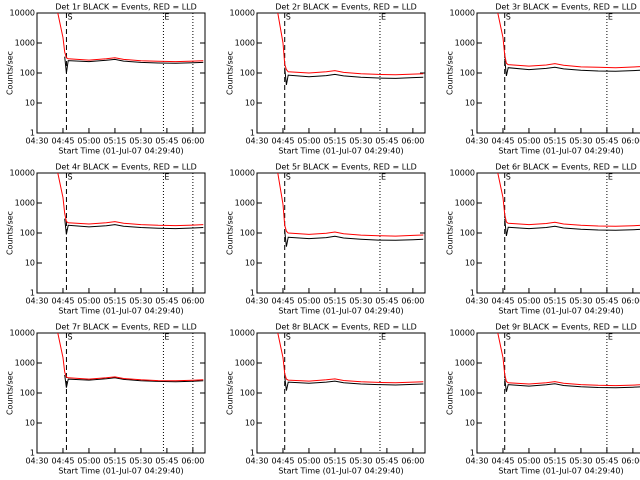 The height and width of the screenshot is (480, 640). Describe the element at coordinates (126, 167) in the screenshot. I see `chart-title: Det 4r BLACK = Events, RED = LLD` at that location.